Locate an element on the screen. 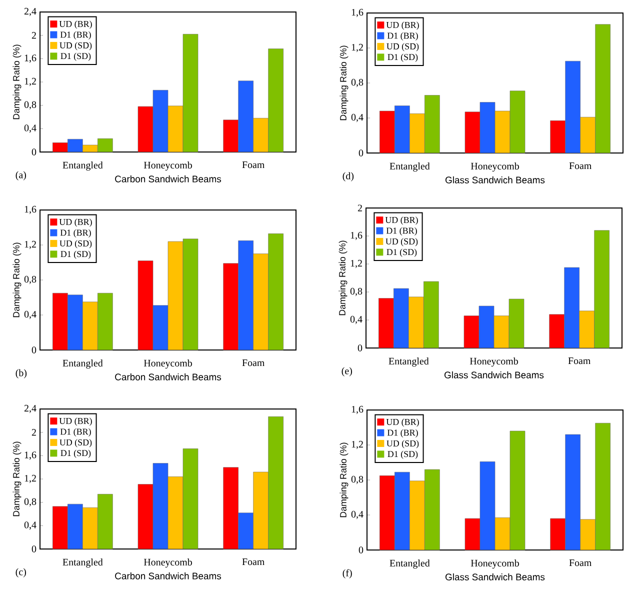 The image size is (631, 596). text: (e) is located at coordinates (347, 371).